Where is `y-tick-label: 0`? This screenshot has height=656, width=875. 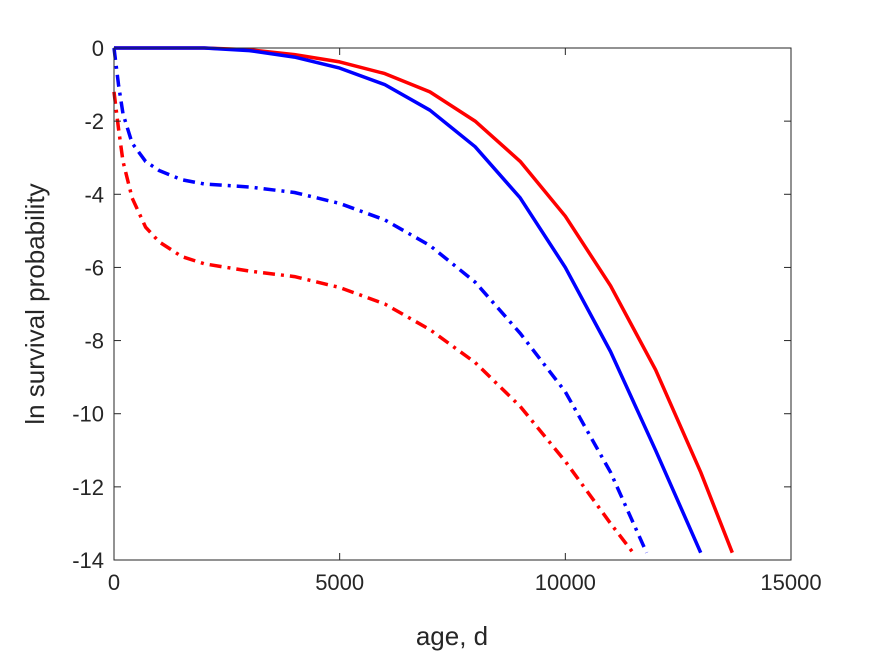
y-tick-label: 0 is located at coordinates (98, 48).